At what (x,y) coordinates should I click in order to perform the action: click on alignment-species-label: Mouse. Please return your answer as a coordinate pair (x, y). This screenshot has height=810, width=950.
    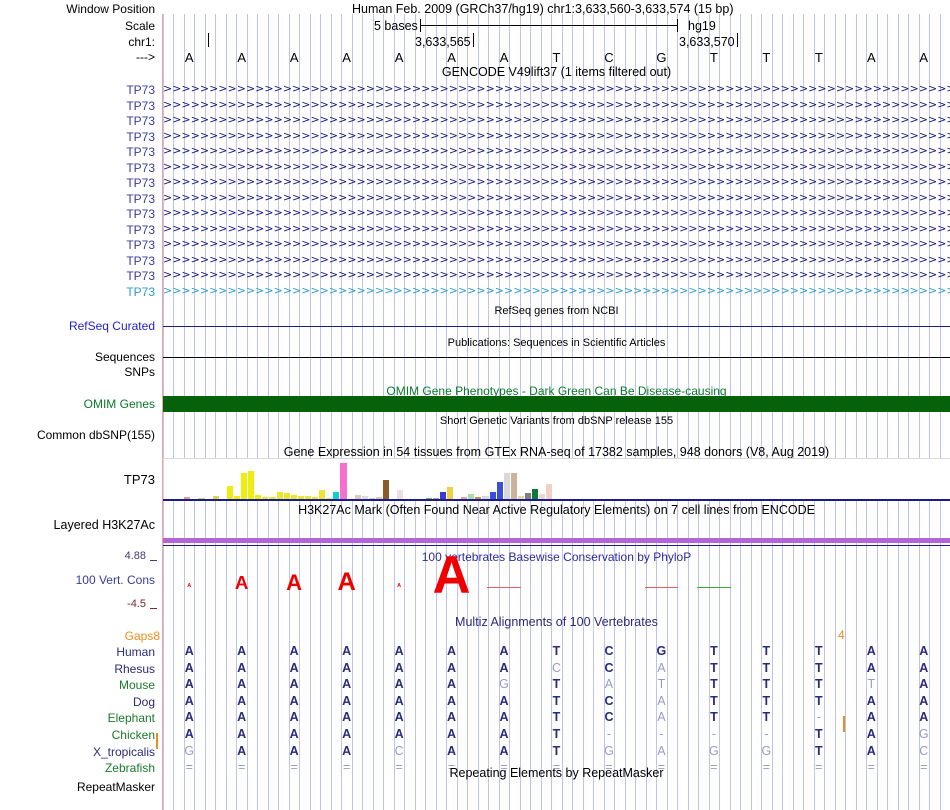
    Looking at the image, I should click on (136, 685).